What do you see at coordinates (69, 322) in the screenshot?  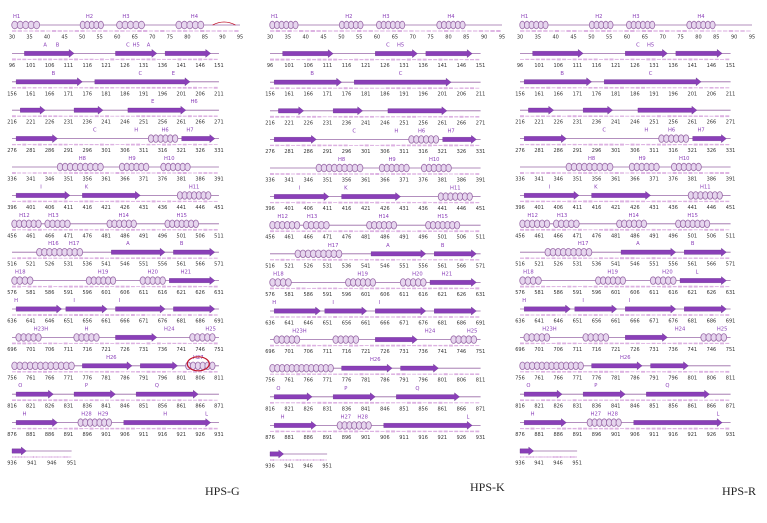 I see `residue-tick-label: 651` at bounding box center [69, 322].